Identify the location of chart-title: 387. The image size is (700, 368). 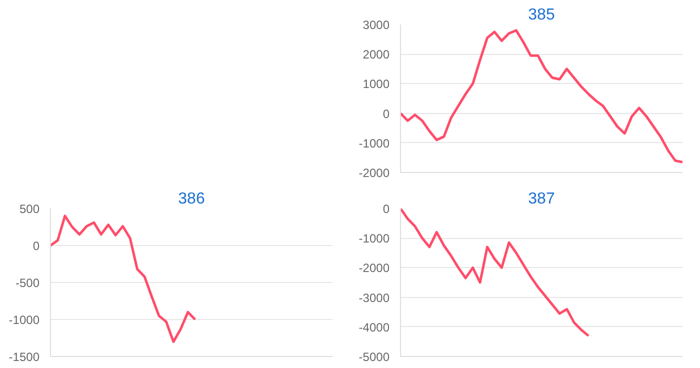
(541, 199).